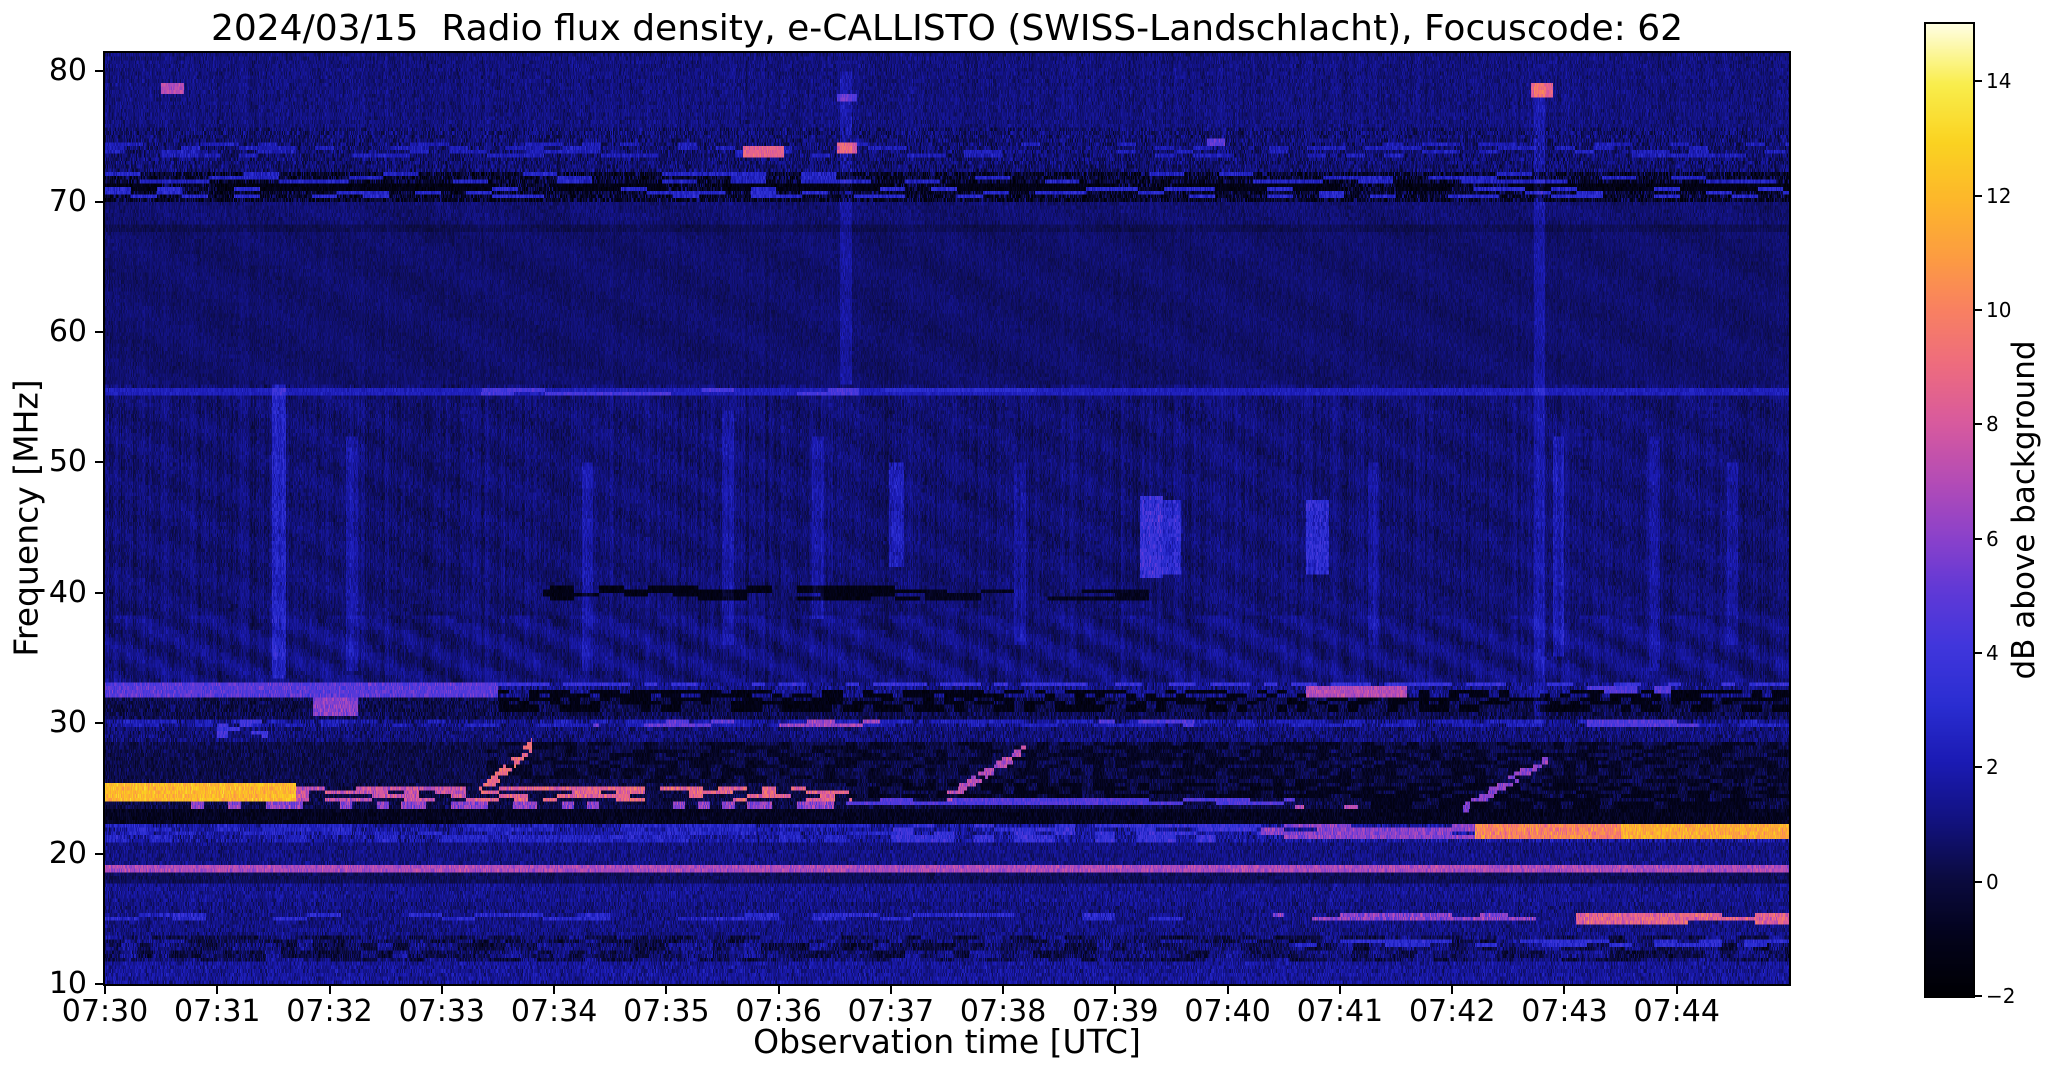 The image size is (2047, 1067). I want to click on y-tick-label: 50, so click(67, 462).